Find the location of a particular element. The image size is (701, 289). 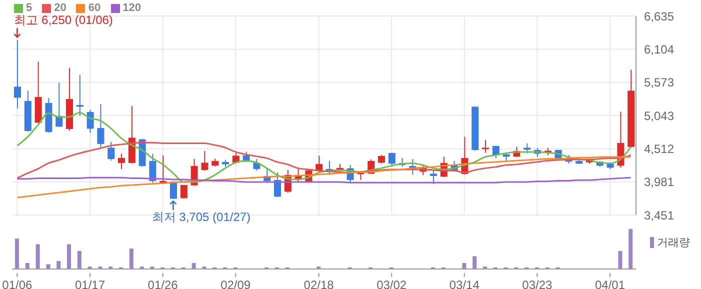

y-tick-label: 5,573 is located at coordinates (659, 83).